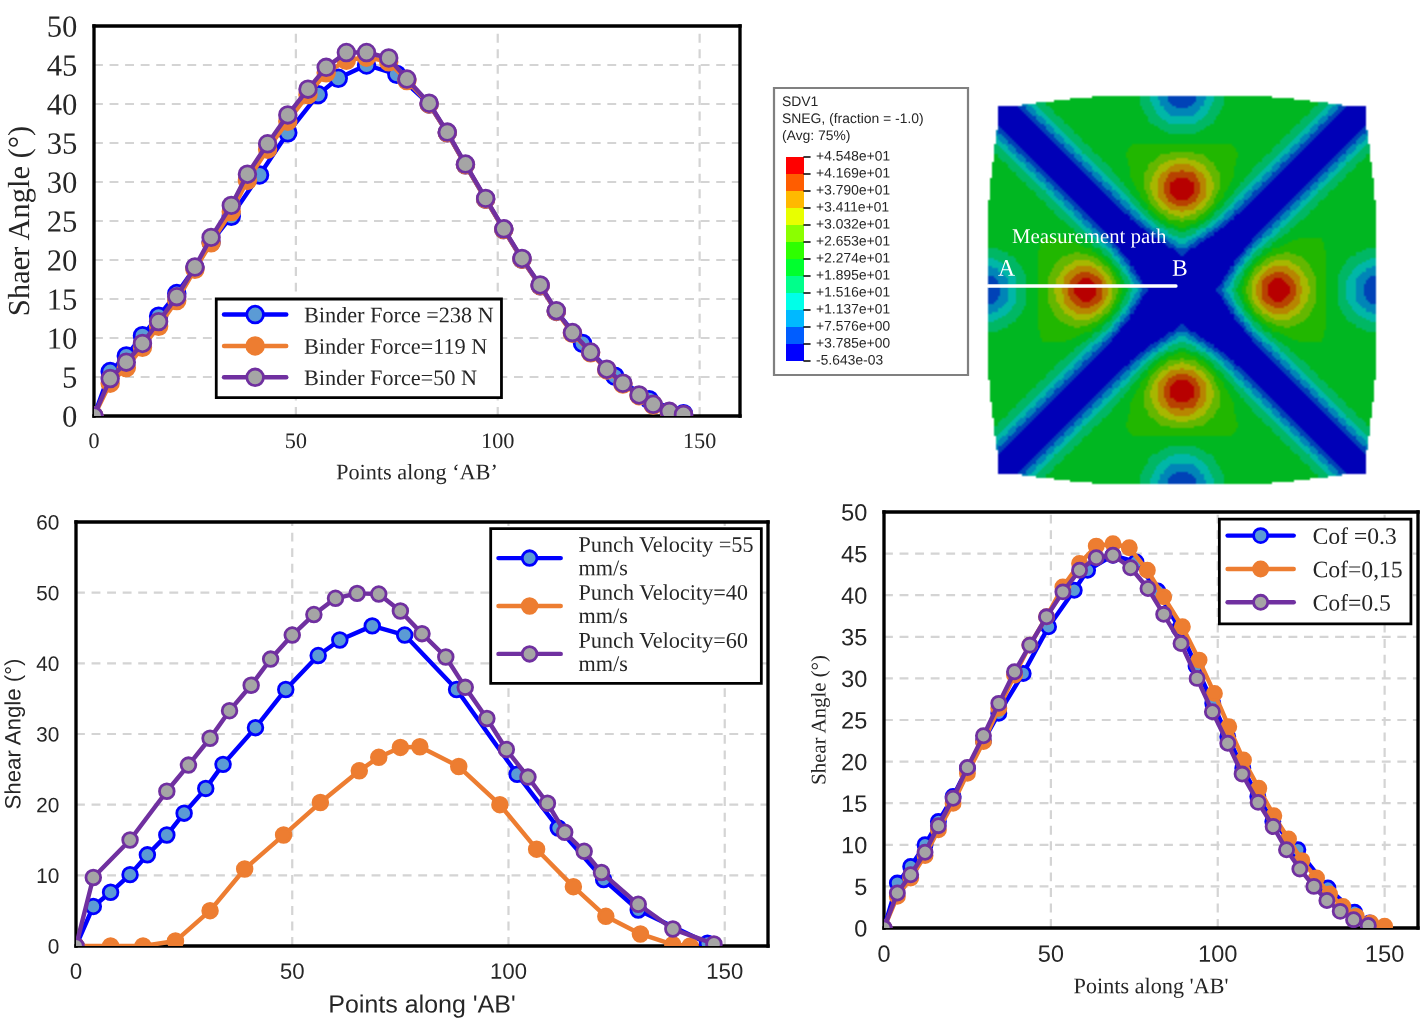 This screenshot has height=1032, width=1428. What do you see at coordinates (1179, 268) in the screenshot?
I see `text: B` at bounding box center [1179, 268].